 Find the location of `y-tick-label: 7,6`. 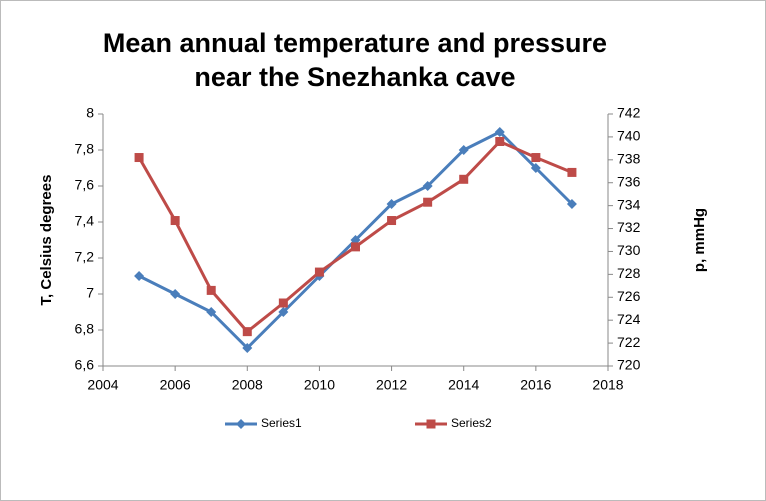

y-tick-label: 7,6 is located at coordinates (85, 185).